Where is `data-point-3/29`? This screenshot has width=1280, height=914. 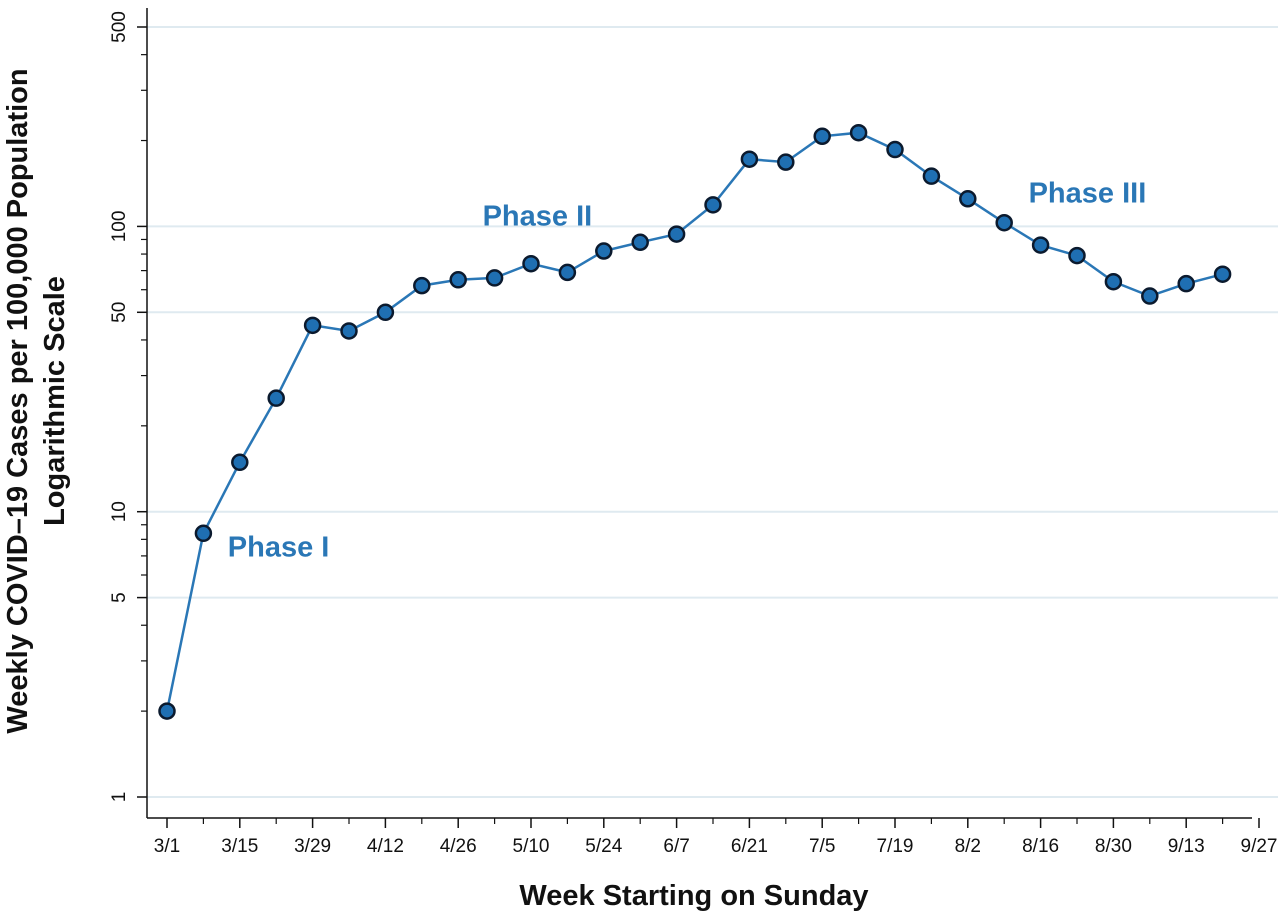
data-point-3/29 is located at coordinates (312, 325).